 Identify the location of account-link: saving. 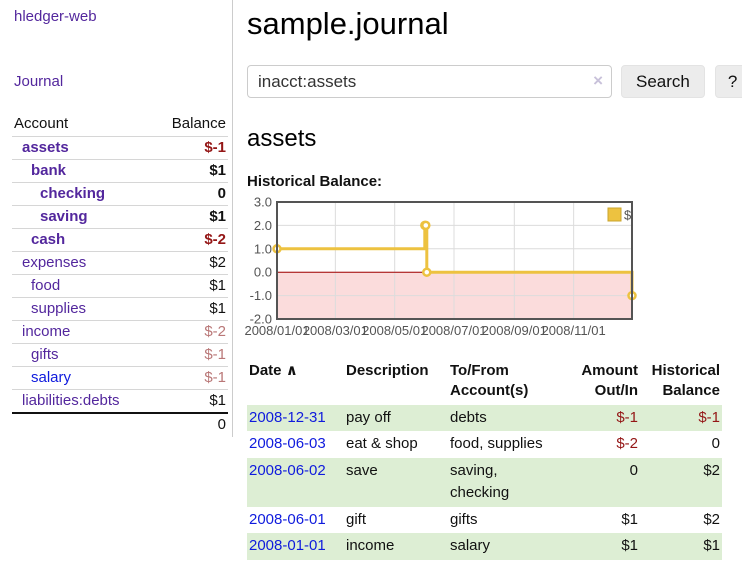
(64, 216).